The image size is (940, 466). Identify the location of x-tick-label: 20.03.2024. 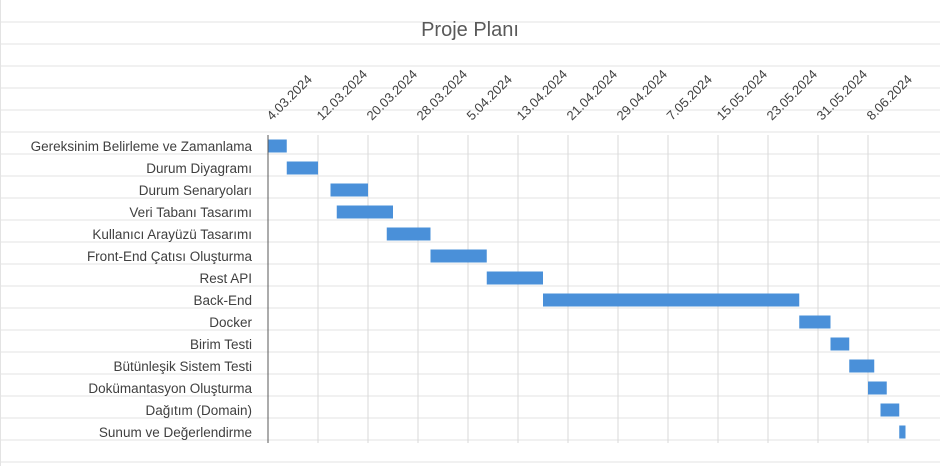
(392, 94).